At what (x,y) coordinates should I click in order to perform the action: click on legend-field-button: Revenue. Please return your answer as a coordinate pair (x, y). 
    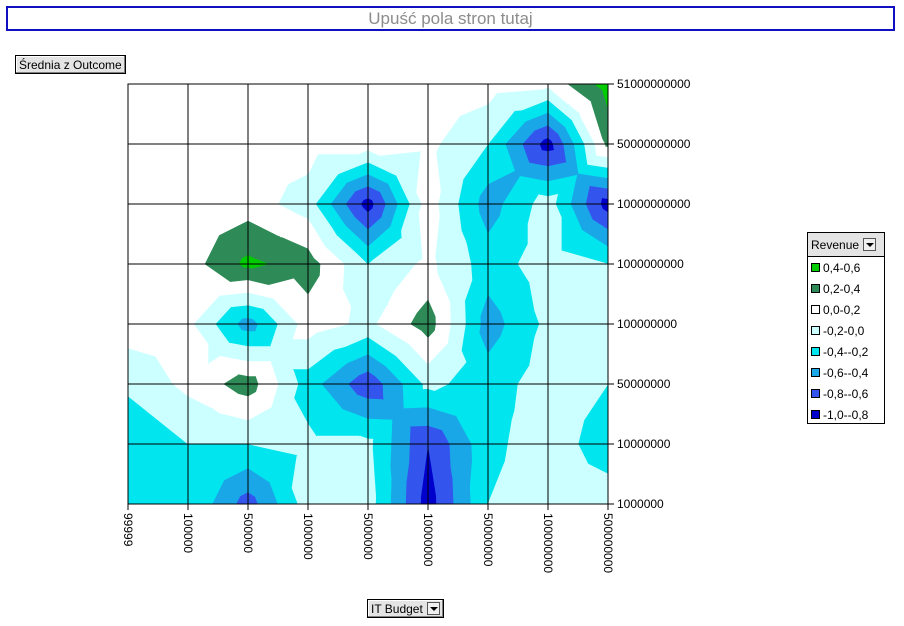
    Looking at the image, I should click on (846, 245).